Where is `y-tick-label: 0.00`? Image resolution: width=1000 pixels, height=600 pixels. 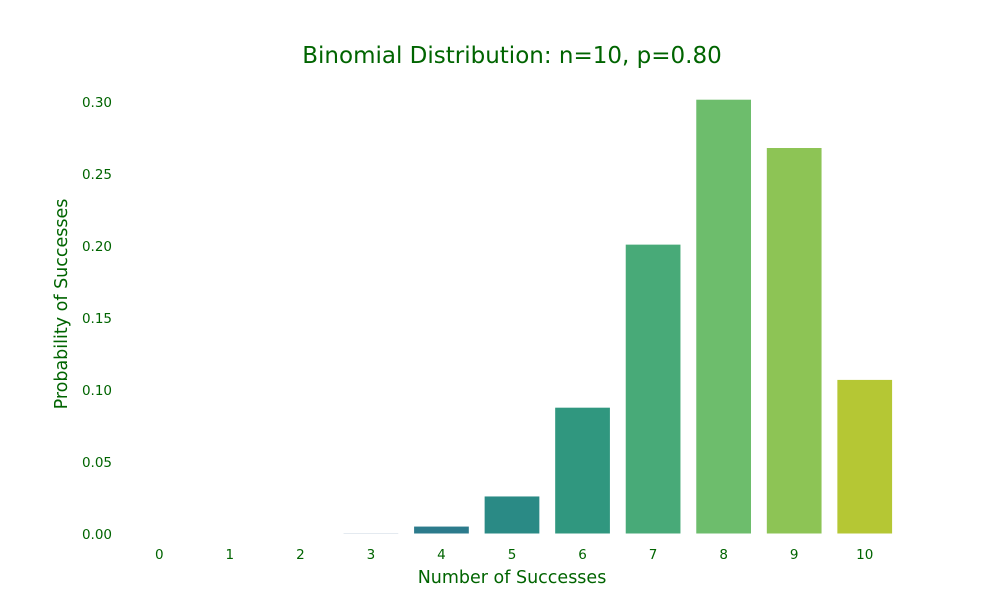
y-tick-label: 0.00 is located at coordinates (97, 535).